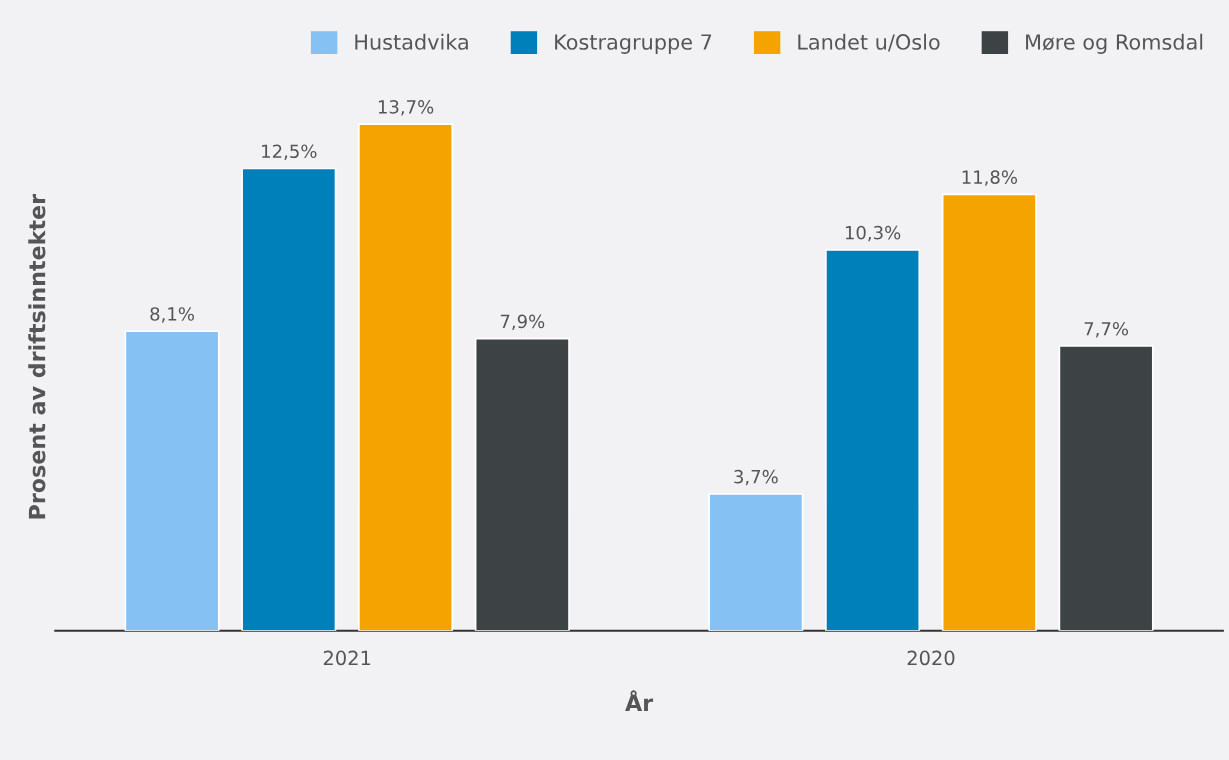 This screenshot has width=1229, height=760. I want to click on legend-label: Møre og Romsdal, so click(1114, 43).